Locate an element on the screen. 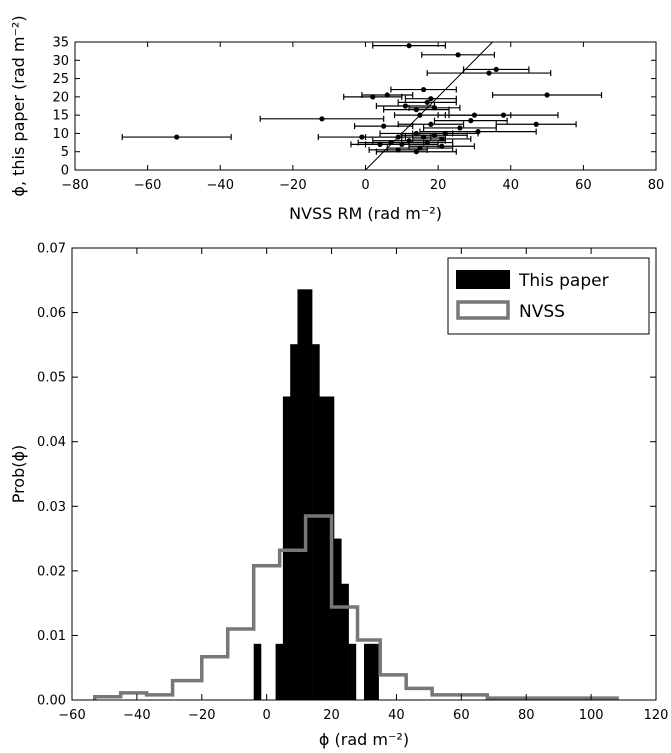 The width and height of the screenshot is (671, 753). scatter-y-axis-label: ϕ, this paper (rad m⁻²) is located at coordinates (18, 105).